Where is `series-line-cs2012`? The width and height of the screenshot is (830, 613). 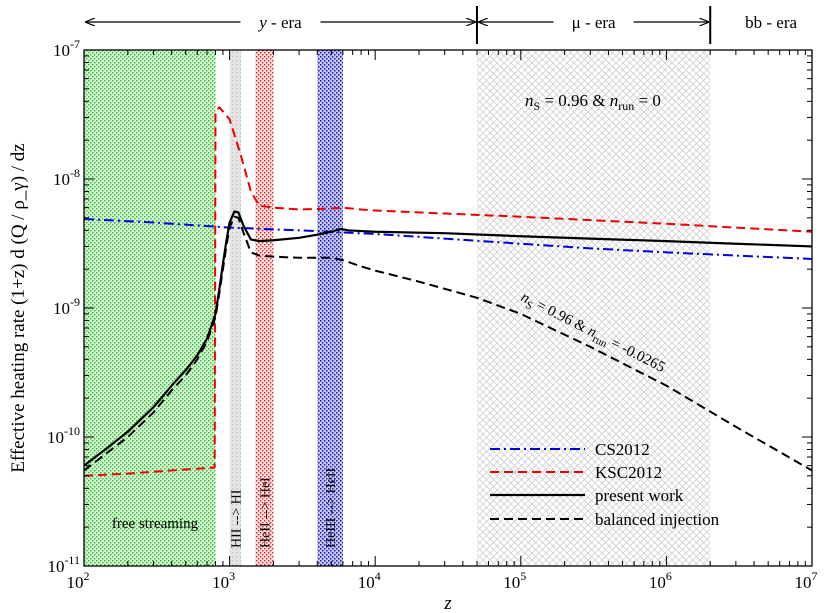
series-line-cs2012 is located at coordinates (448, 238).